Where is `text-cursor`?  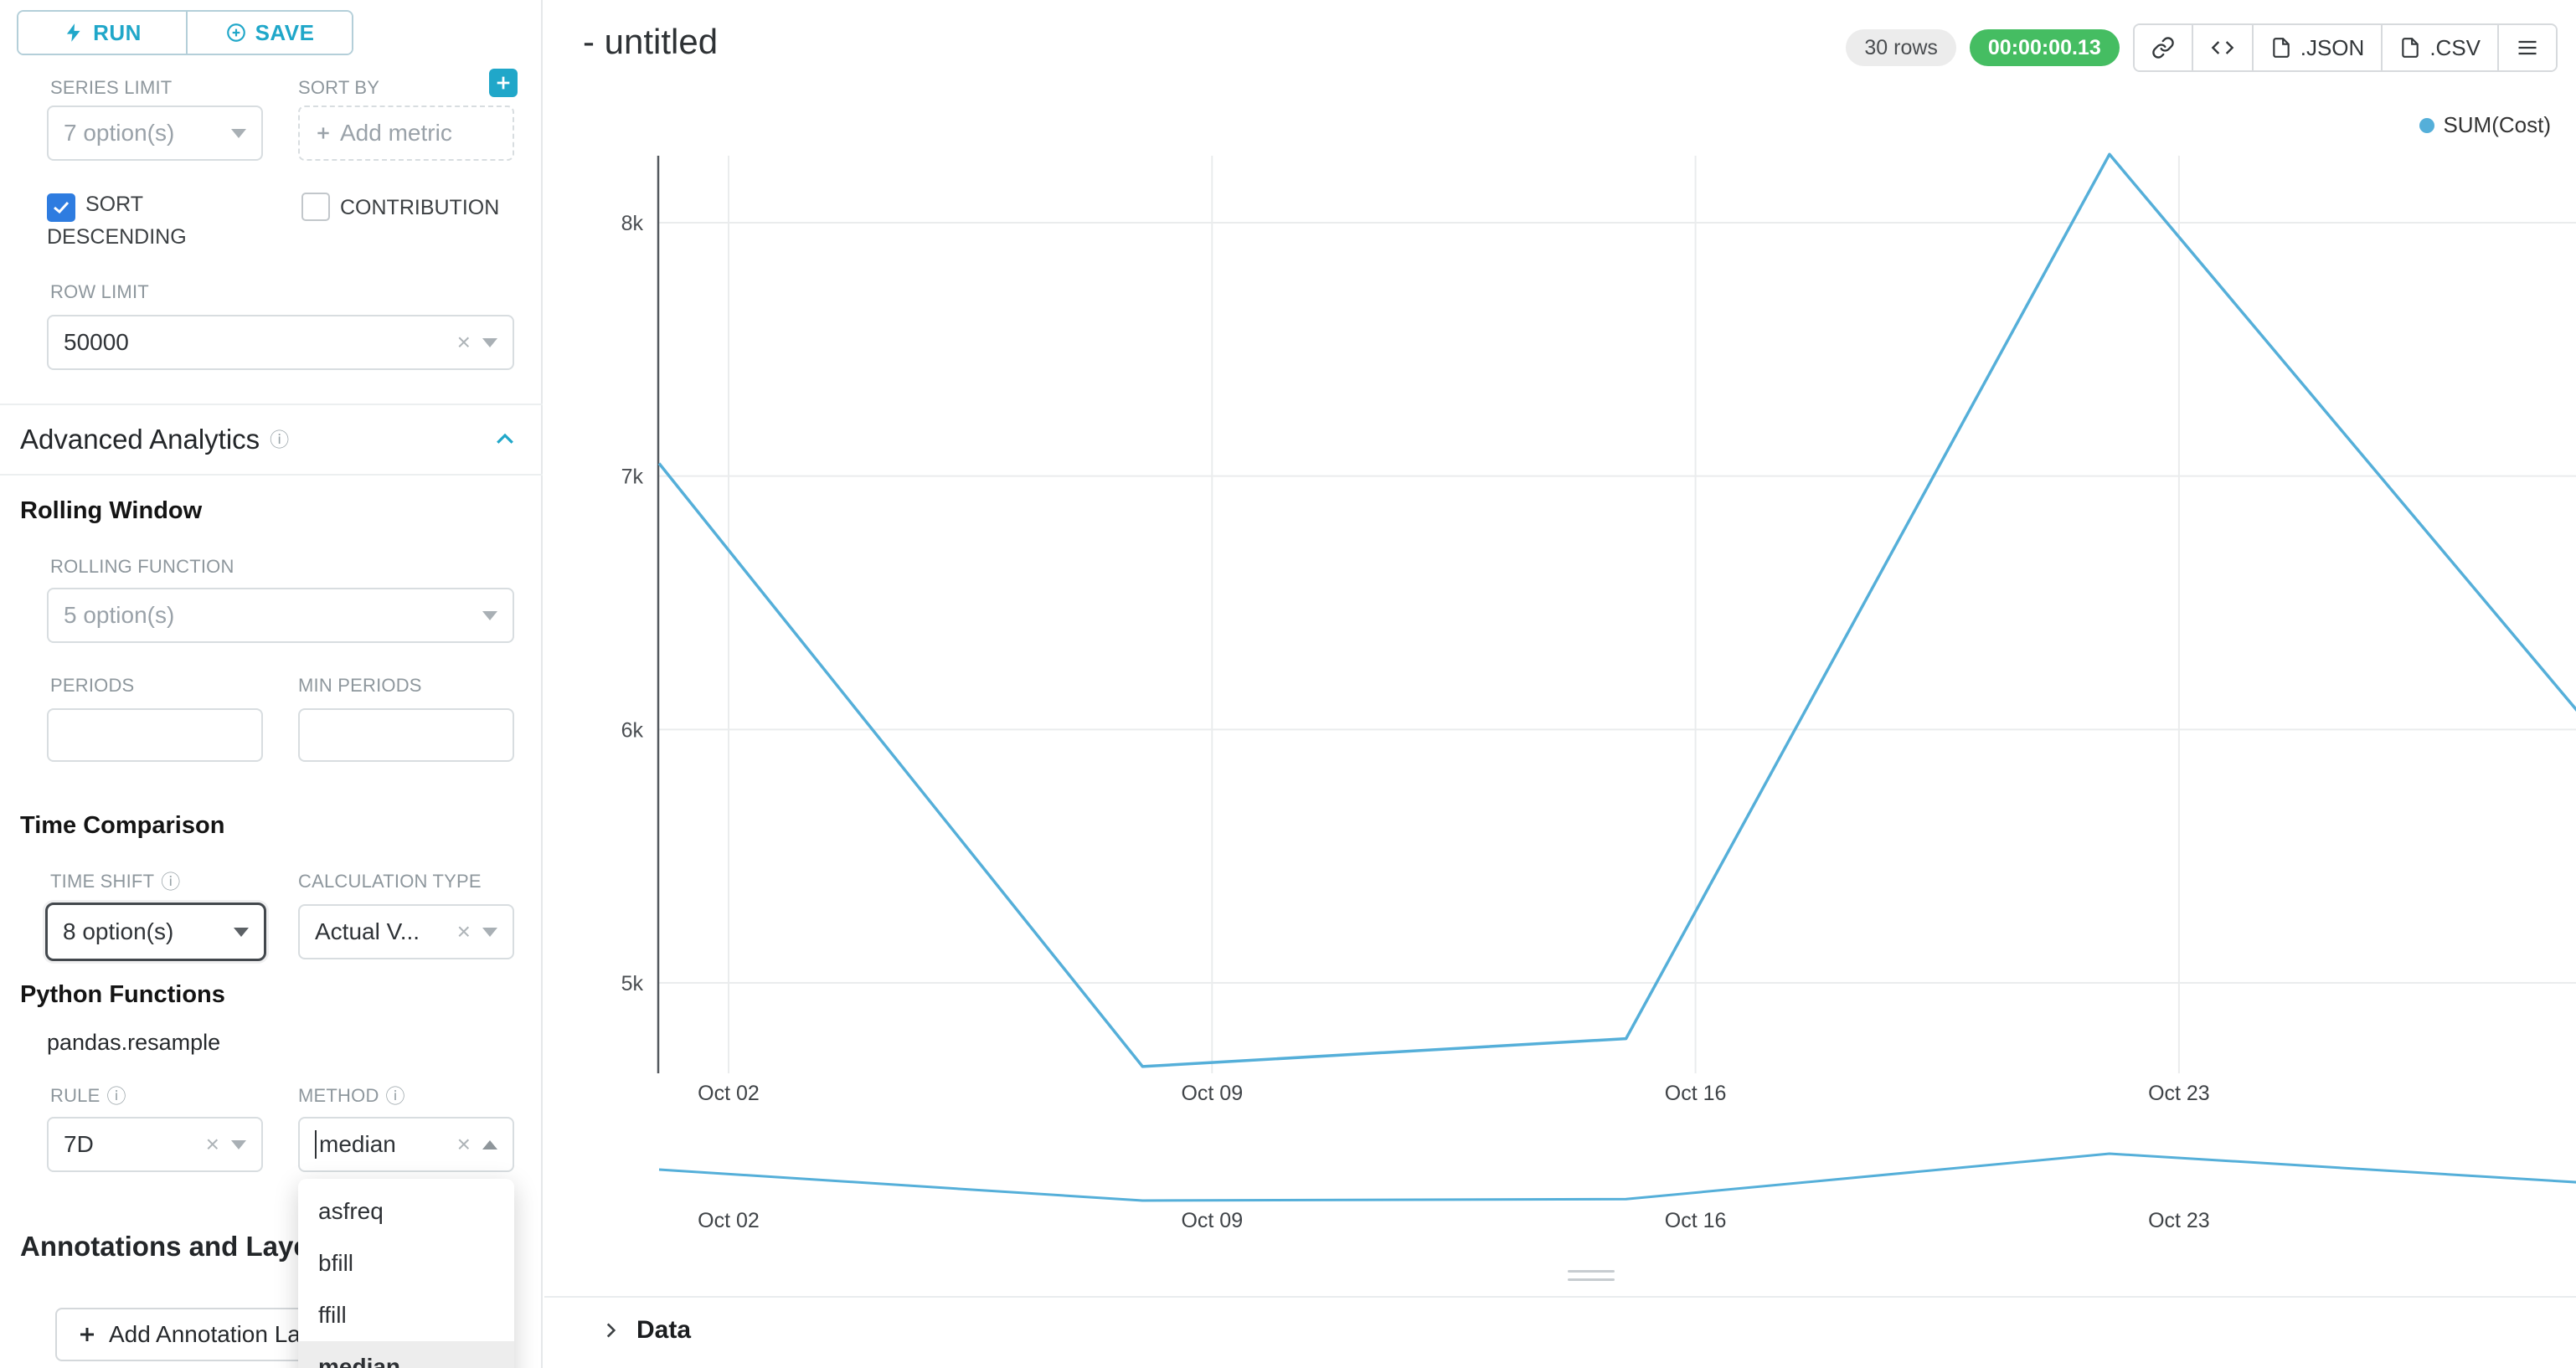 text-cursor is located at coordinates (316, 1145).